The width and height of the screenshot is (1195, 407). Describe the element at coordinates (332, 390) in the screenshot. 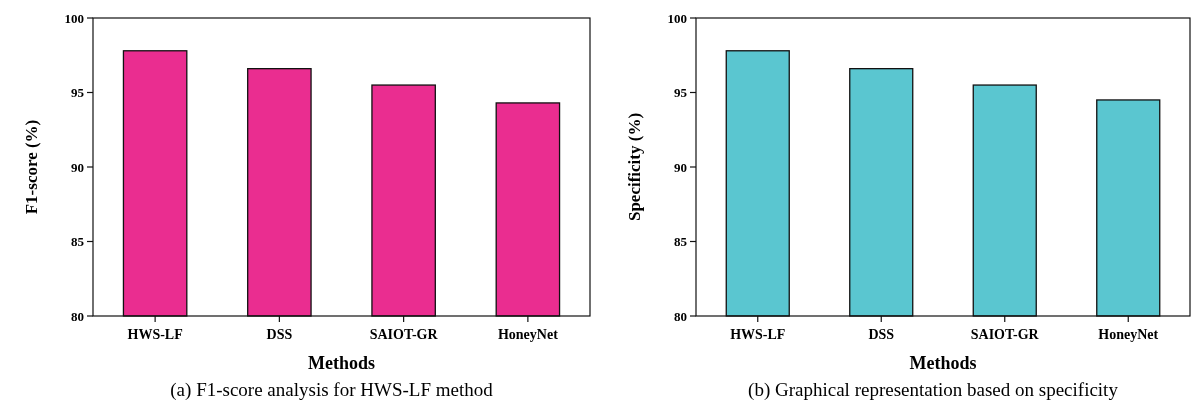

I see `text: (a) F1-score analysis for HWS-LF method` at that location.